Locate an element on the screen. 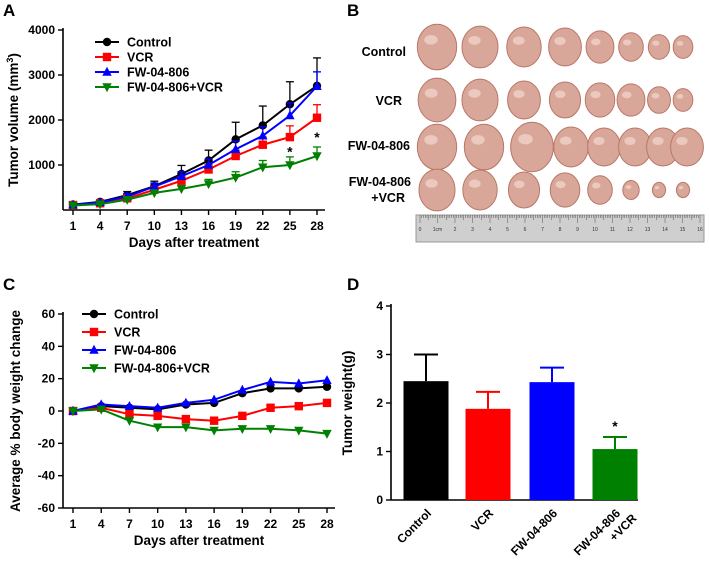  x-tick-label: 4 is located at coordinates (100, 226).